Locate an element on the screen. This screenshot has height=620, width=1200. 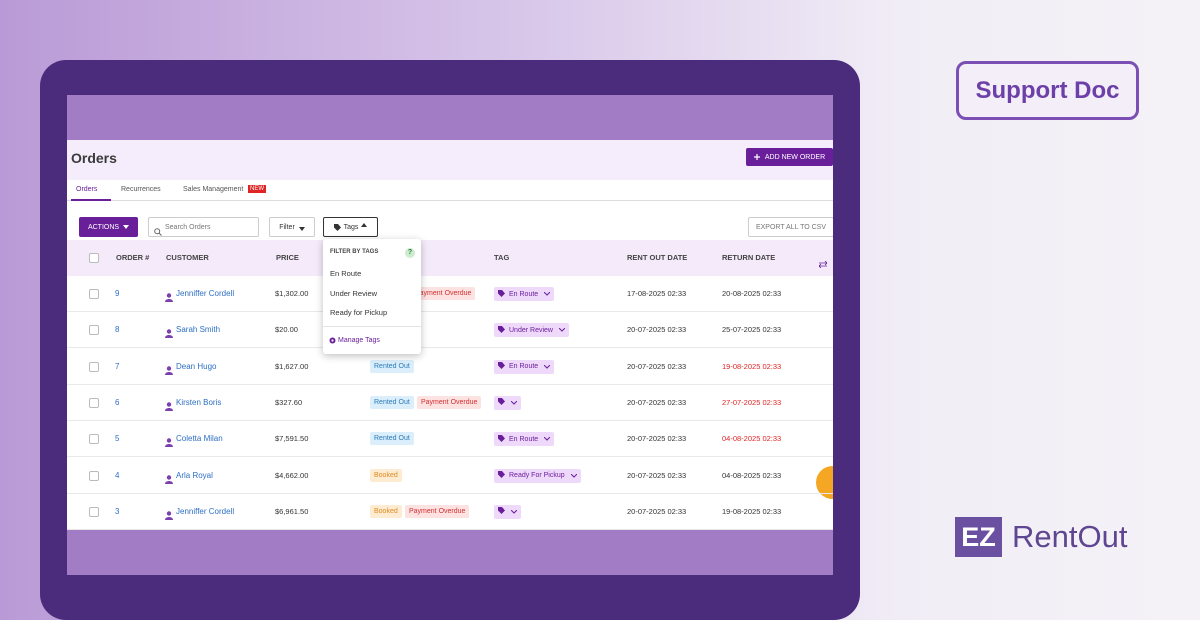
tag-option: En Route is located at coordinates (346, 273).